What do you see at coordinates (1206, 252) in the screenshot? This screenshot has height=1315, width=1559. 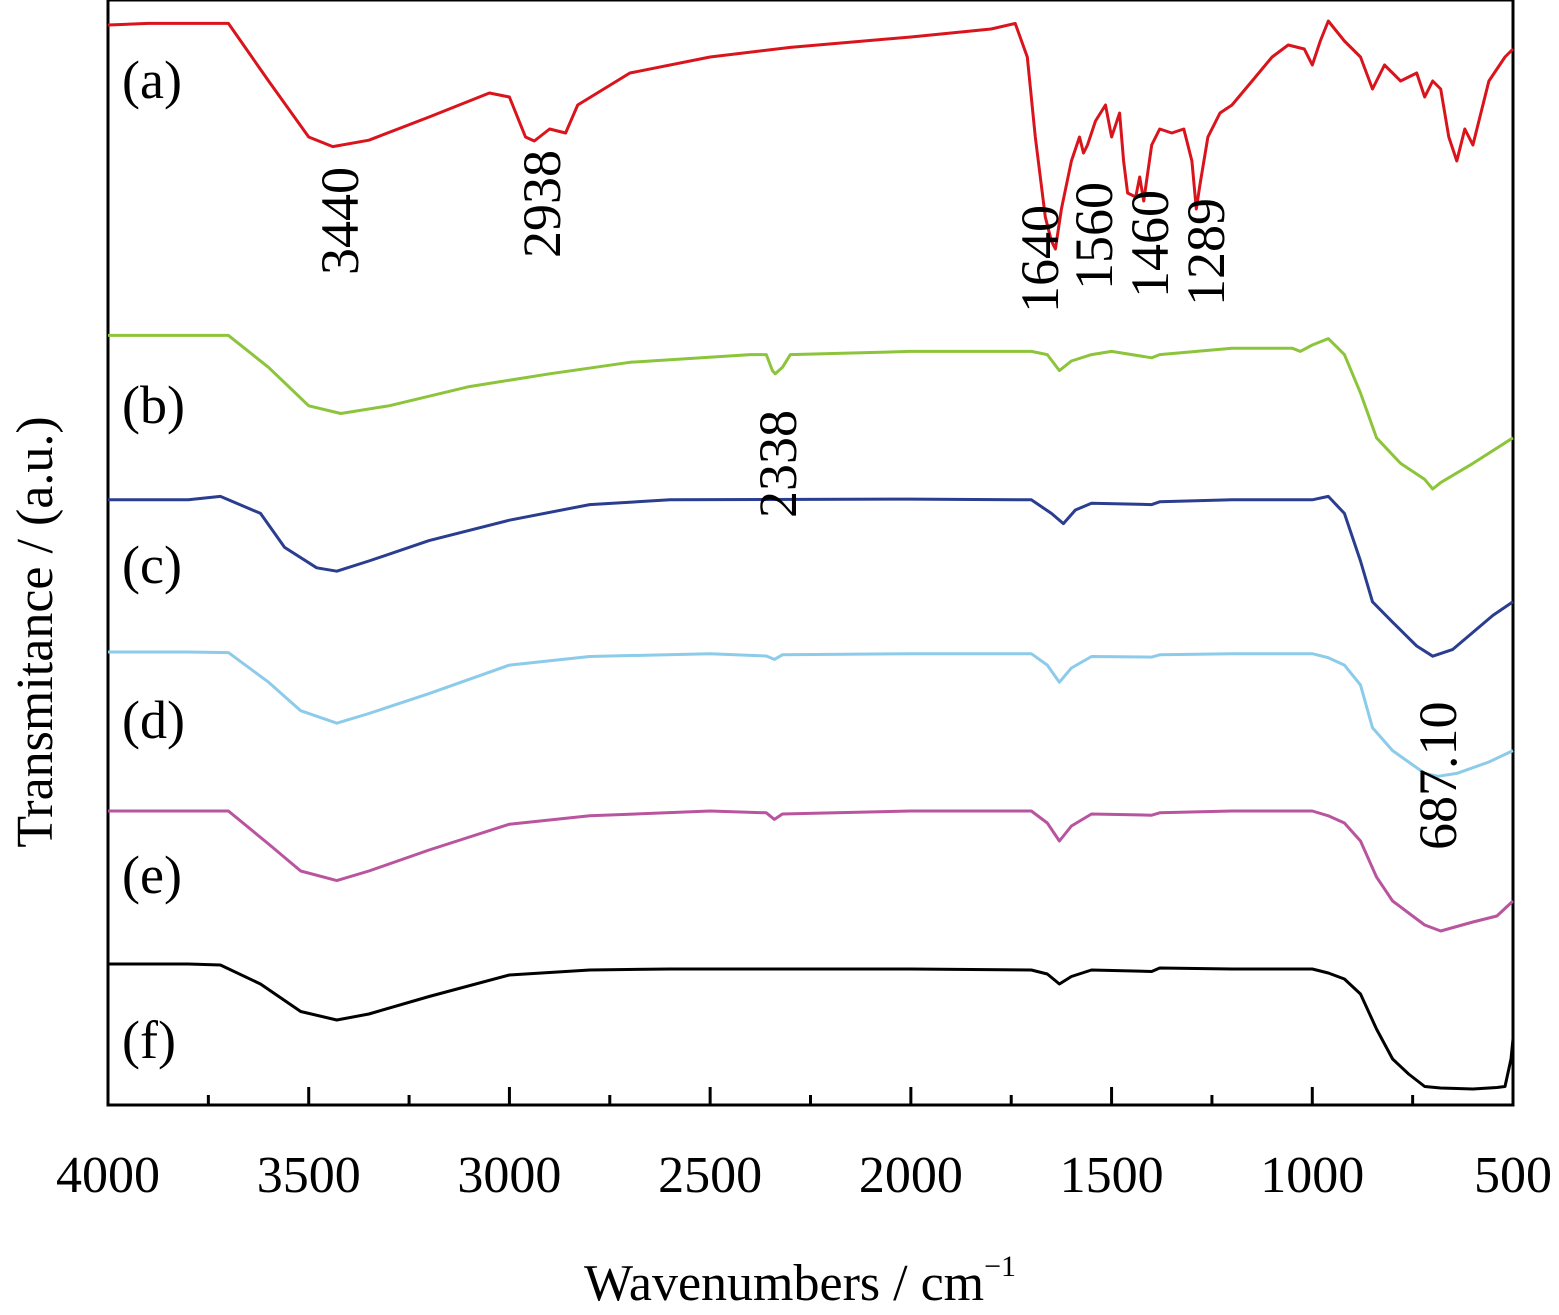 I see `peak-label: 1289` at bounding box center [1206, 252].